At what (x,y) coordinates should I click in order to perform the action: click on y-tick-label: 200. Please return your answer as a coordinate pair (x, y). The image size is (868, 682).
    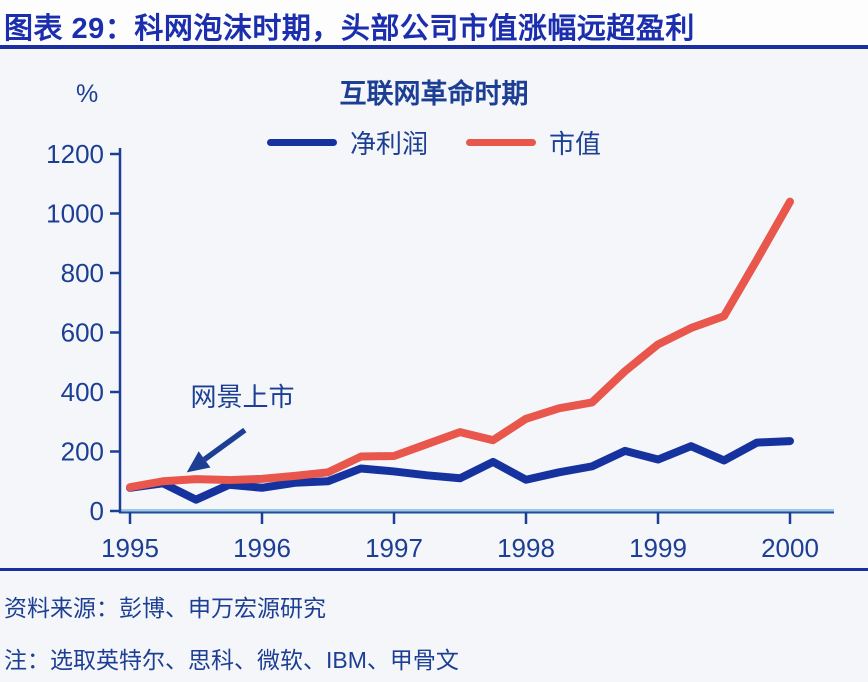
    Looking at the image, I should click on (82, 452).